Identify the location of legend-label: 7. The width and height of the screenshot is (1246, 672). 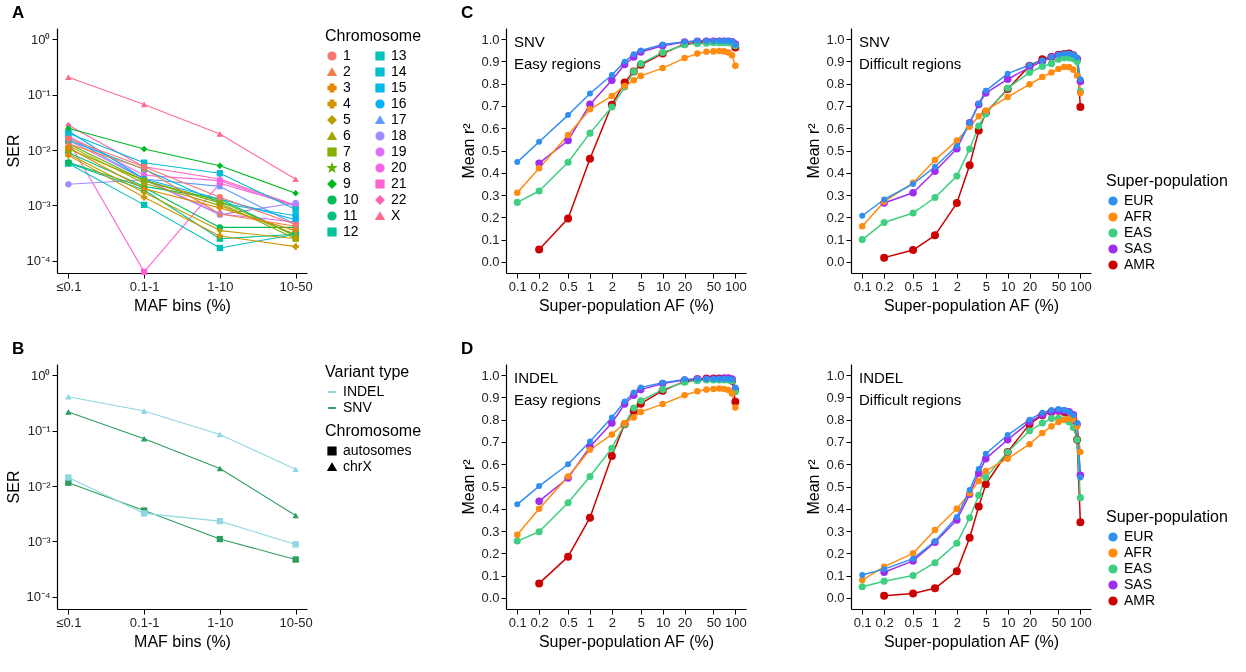
(347, 151).